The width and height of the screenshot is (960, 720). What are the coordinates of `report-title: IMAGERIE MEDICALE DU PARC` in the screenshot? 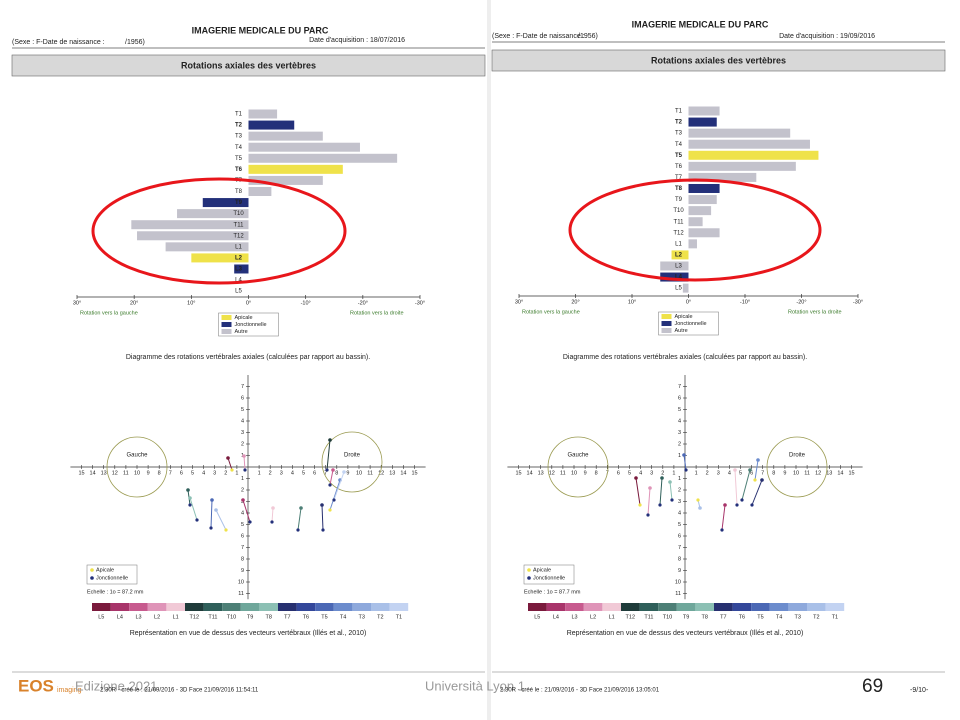 It's located at (700, 24).